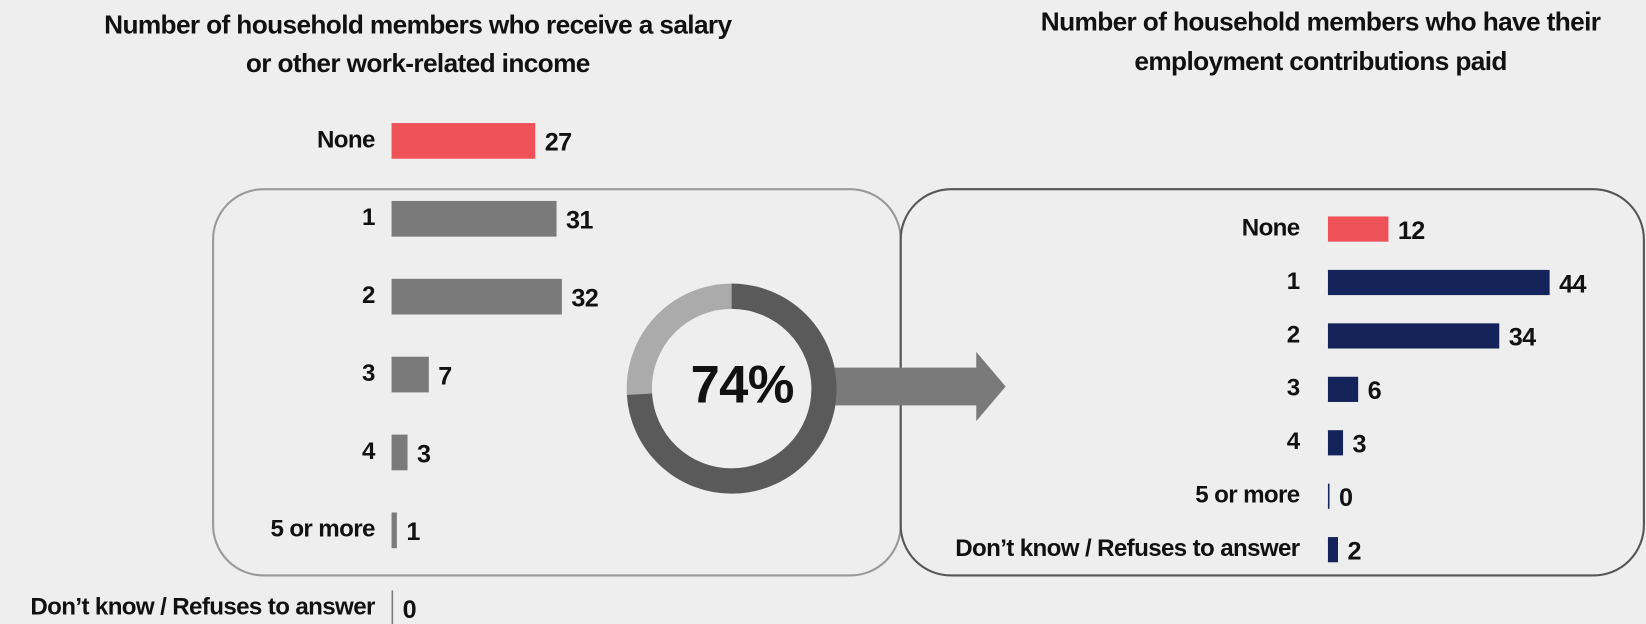 This screenshot has width=1646, height=624. What do you see at coordinates (584, 298) in the screenshot?
I see `value-label: 32` at bounding box center [584, 298].